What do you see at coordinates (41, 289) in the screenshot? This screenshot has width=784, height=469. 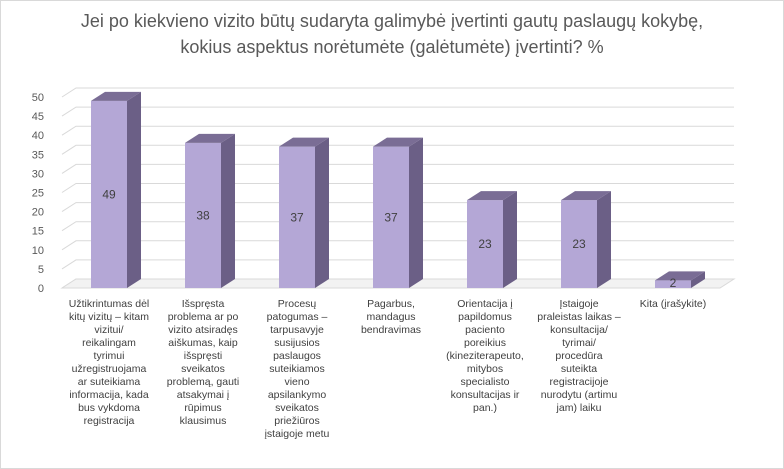 I see `y-tick-label: 0` at bounding box center [41, 289].